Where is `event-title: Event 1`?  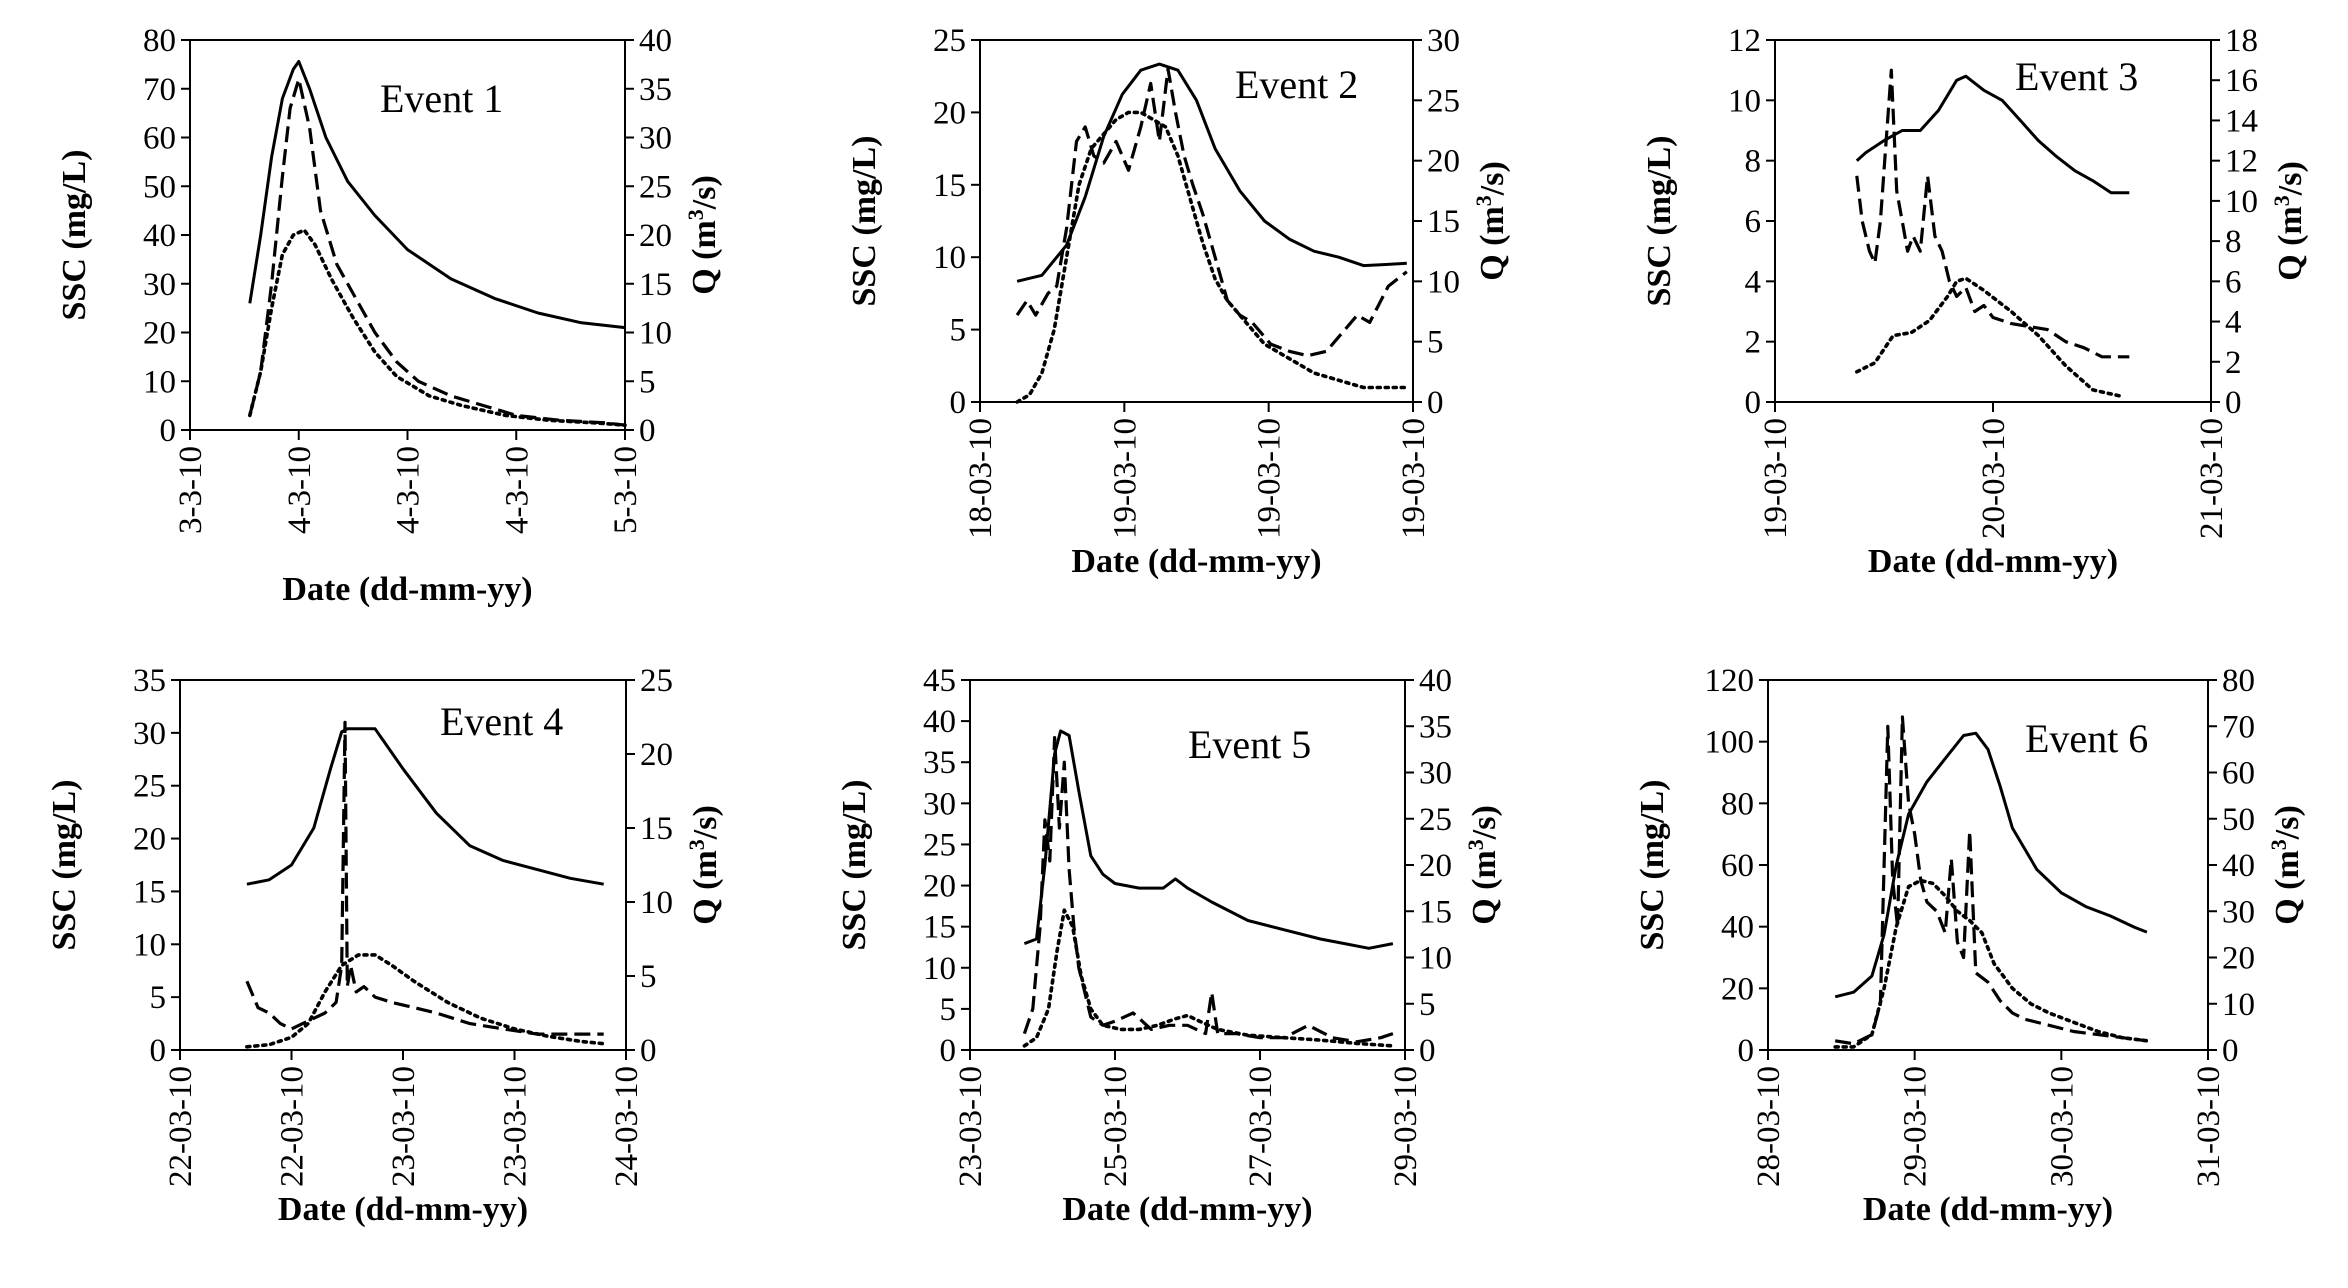
event-title: Event 1 is located at coordinates (441, 98).